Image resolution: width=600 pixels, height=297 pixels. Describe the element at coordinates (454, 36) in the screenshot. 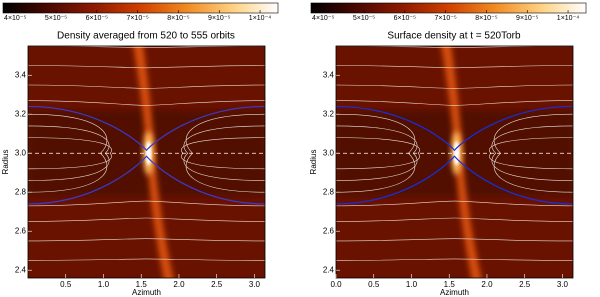

I see `chart-title: Surface density at t = 520Torb` at that location.